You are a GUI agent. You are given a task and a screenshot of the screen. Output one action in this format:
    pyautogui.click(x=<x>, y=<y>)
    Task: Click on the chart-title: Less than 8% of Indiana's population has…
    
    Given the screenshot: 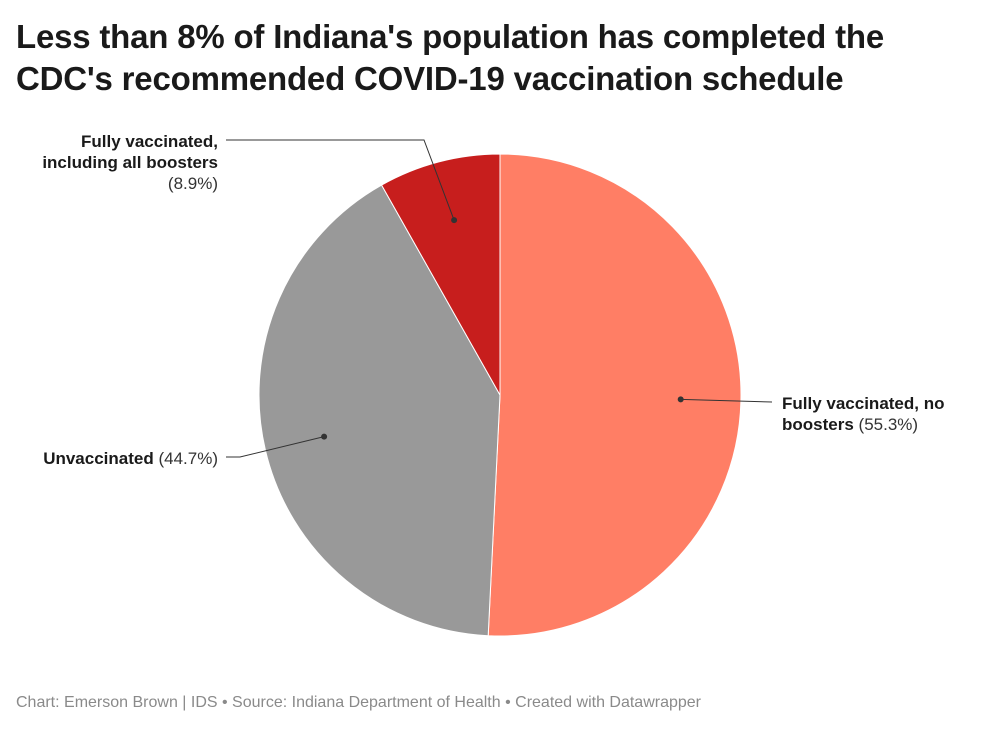 What is the action you would take?
    pyautogui.click(x=496, y=58)
    